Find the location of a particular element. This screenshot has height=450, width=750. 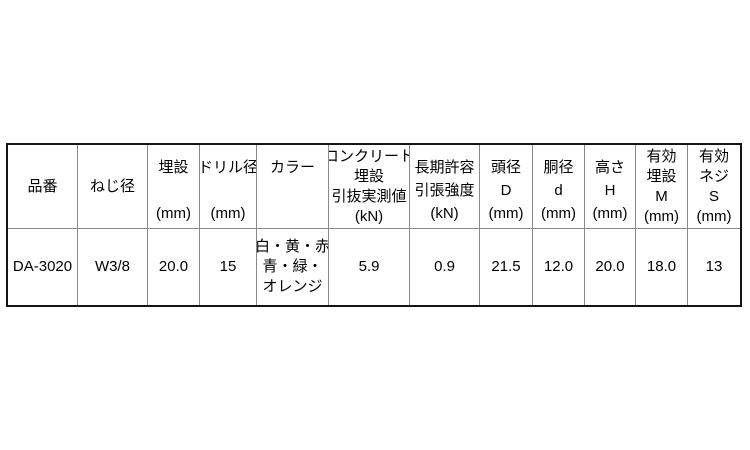

col-header-color: カラー is located at coordinates (293, 187).